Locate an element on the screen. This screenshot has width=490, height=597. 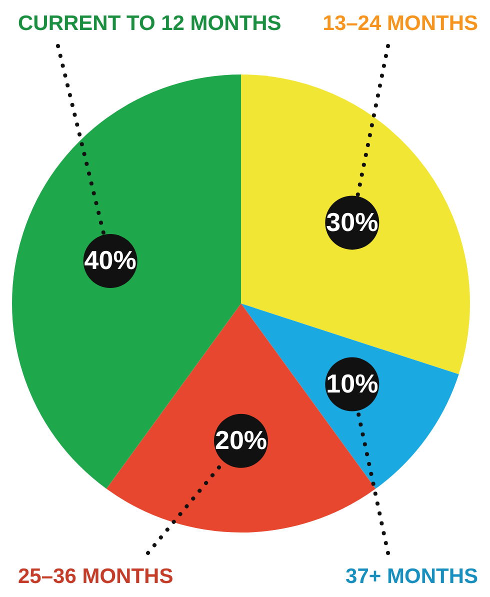
data-label: 30% is located at coordinates (352, 221).